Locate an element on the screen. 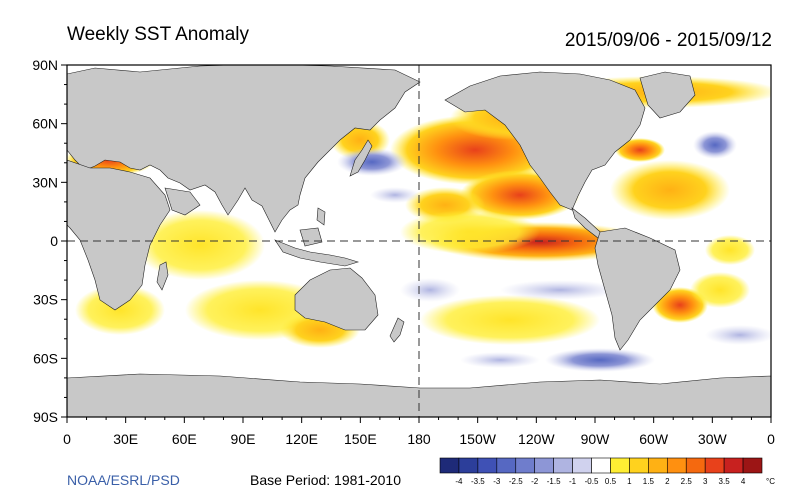 The width and height of the screenshot is (800, 498). lon-label: 120W is located at coordinates (536, 439).